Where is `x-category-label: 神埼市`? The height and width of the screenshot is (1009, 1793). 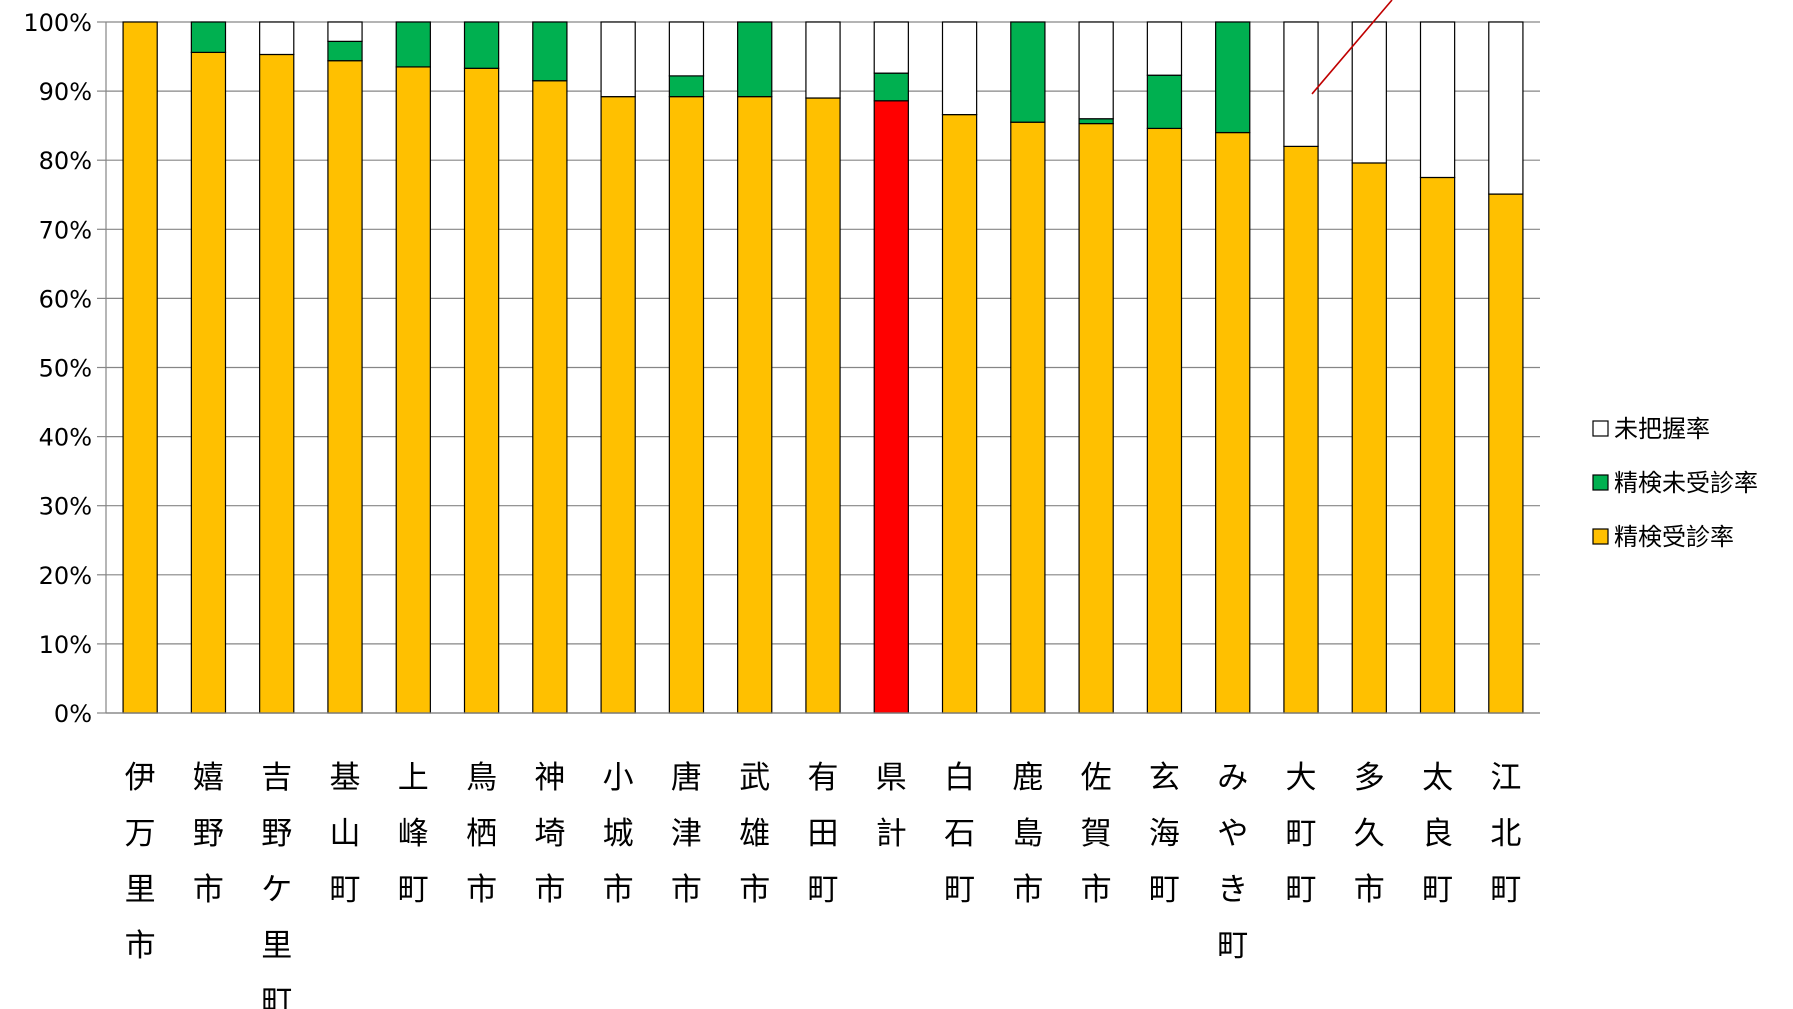
x-category-label: 神埼市 is located at coordinates (549, 834).